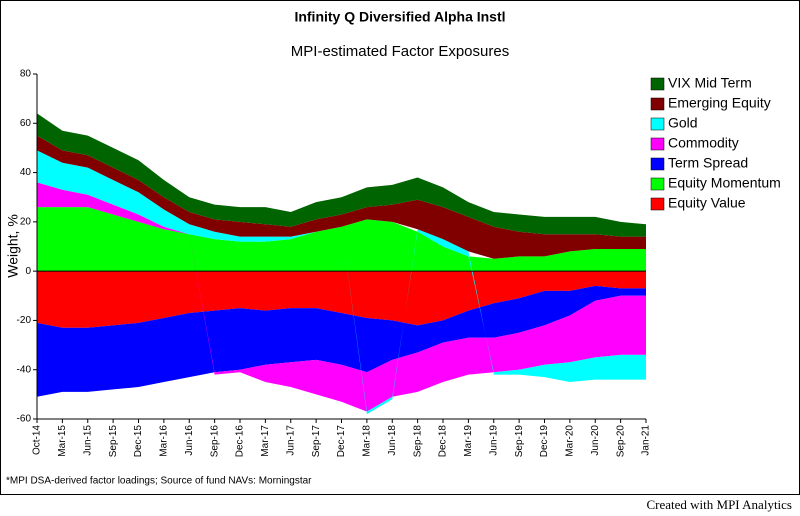 The width and height of the screenshot is (800, 516). I want to click on legend-label: VIX Mid Term, so click(710, 83).